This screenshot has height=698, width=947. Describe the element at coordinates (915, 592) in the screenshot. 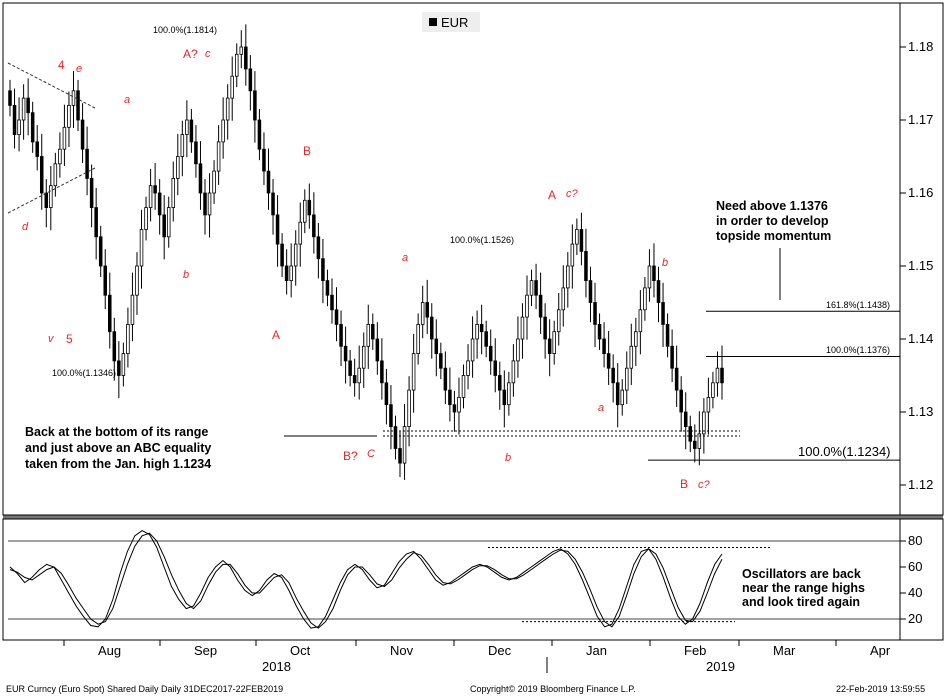

I see `osc-tick-label: 40` at that location.